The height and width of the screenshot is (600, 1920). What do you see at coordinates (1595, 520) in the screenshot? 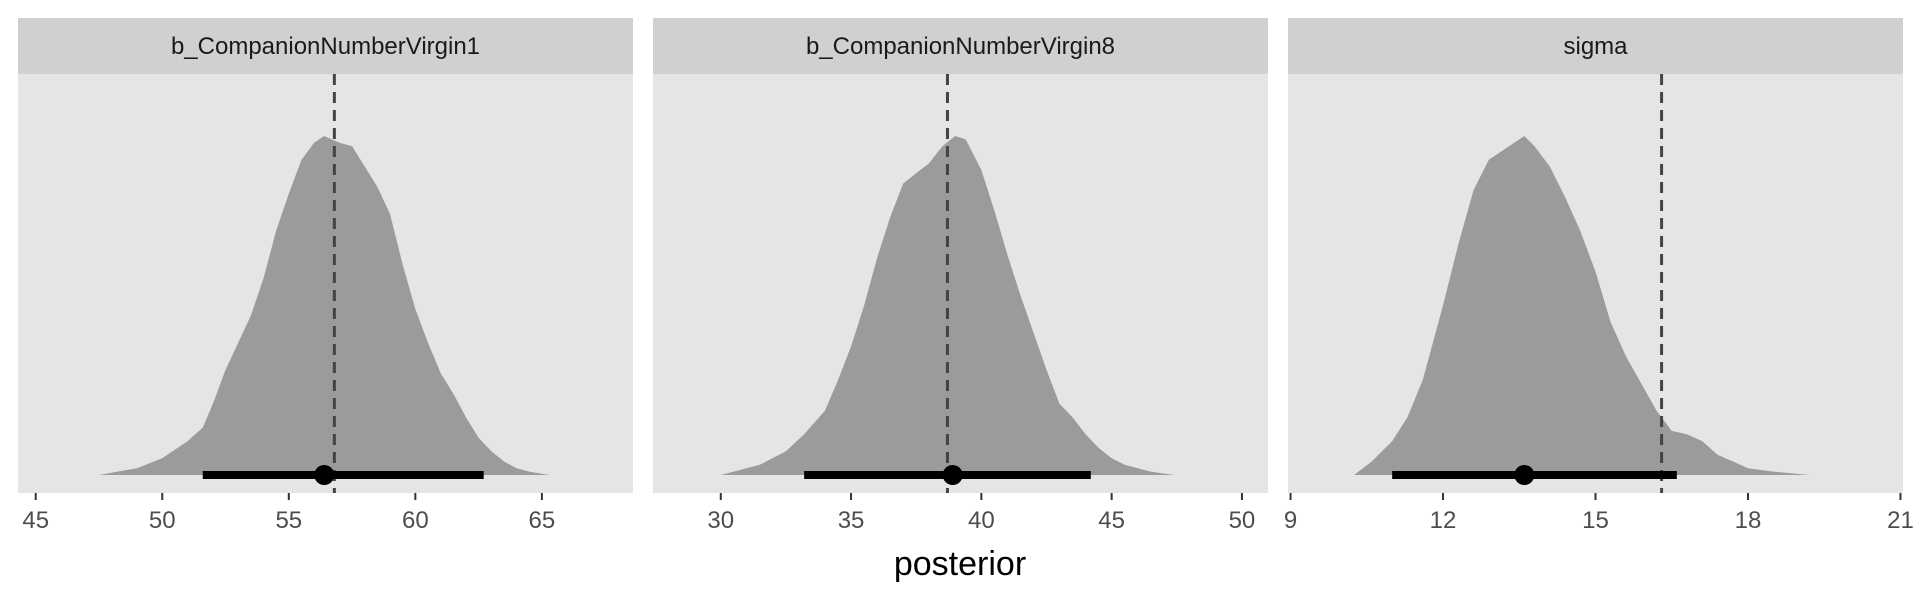
I see `x-tick-label: 15` at bounding box center [1595, 520].